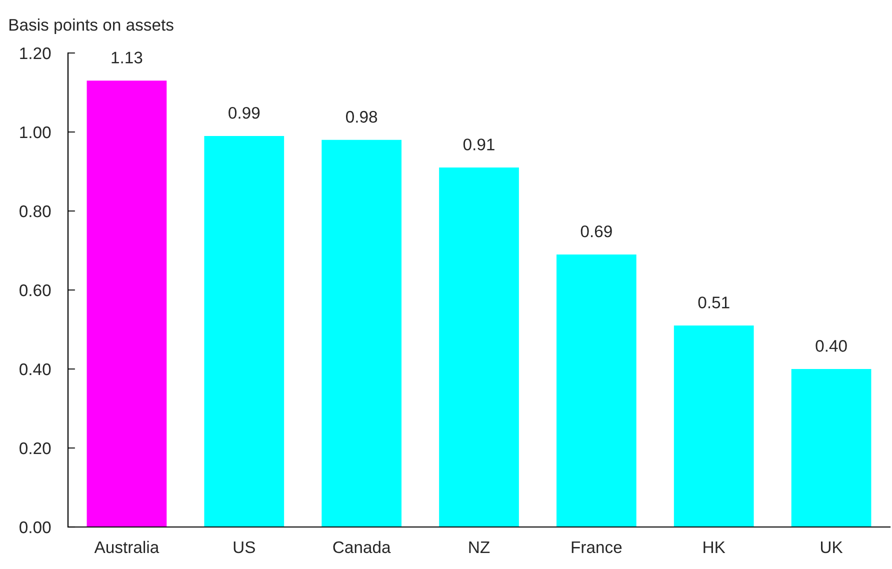 This screenshot has width=892, height=569. What do you see at coordinates (596, 231) in the screenshot?
I see `data-label: 0.69` at bounding box center [596, 231].